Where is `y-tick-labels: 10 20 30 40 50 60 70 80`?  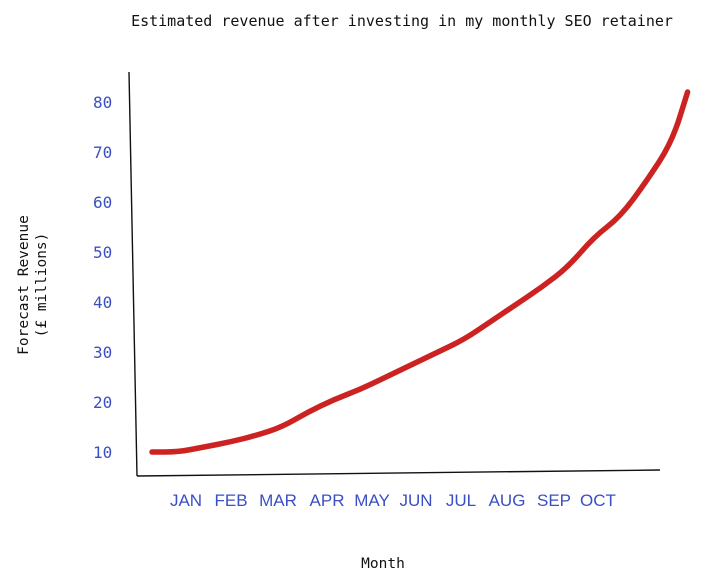
y-tick-labels: 10 20 30 40 50 60 70 80 is located at coordinates (102, 277).